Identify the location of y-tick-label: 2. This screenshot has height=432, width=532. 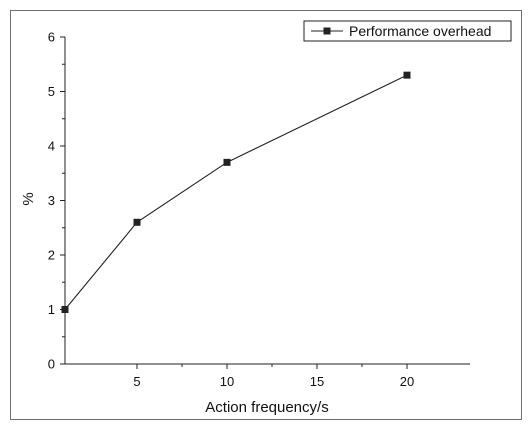
(51, 255).